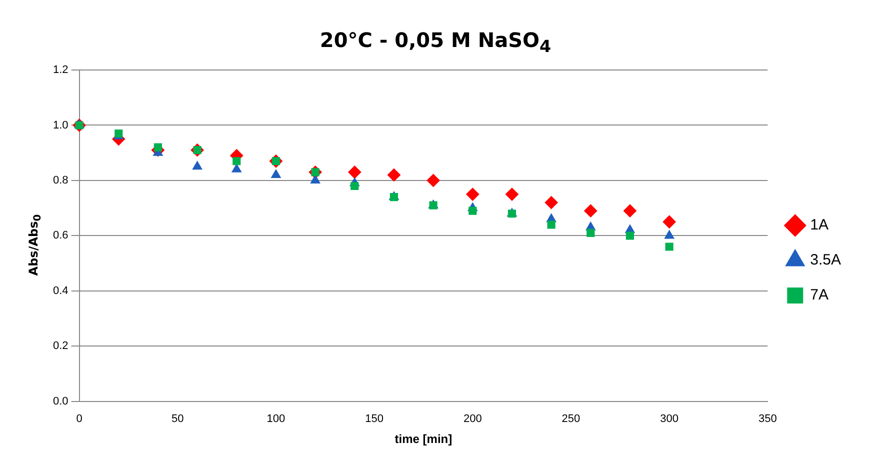  What do you see at coordinates (374, 419) in the screenshot?
I see `x-tick-label: 150` at bounding box center [374, 419].